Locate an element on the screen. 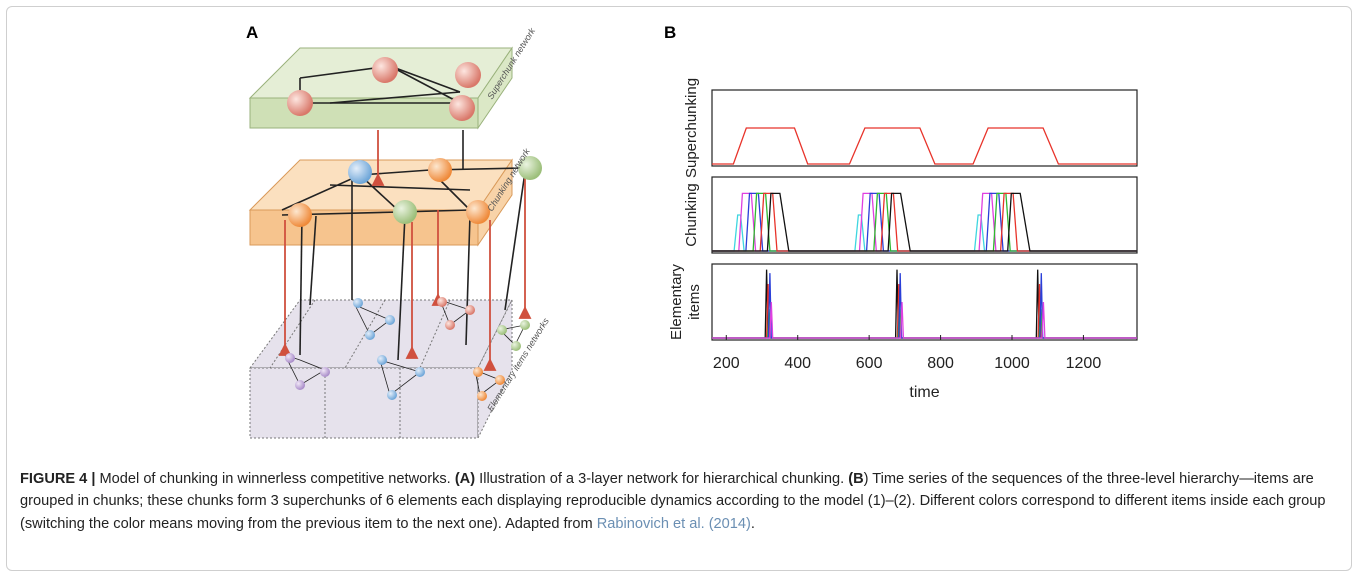  panel-label: A is located at coordinates (252, 32).